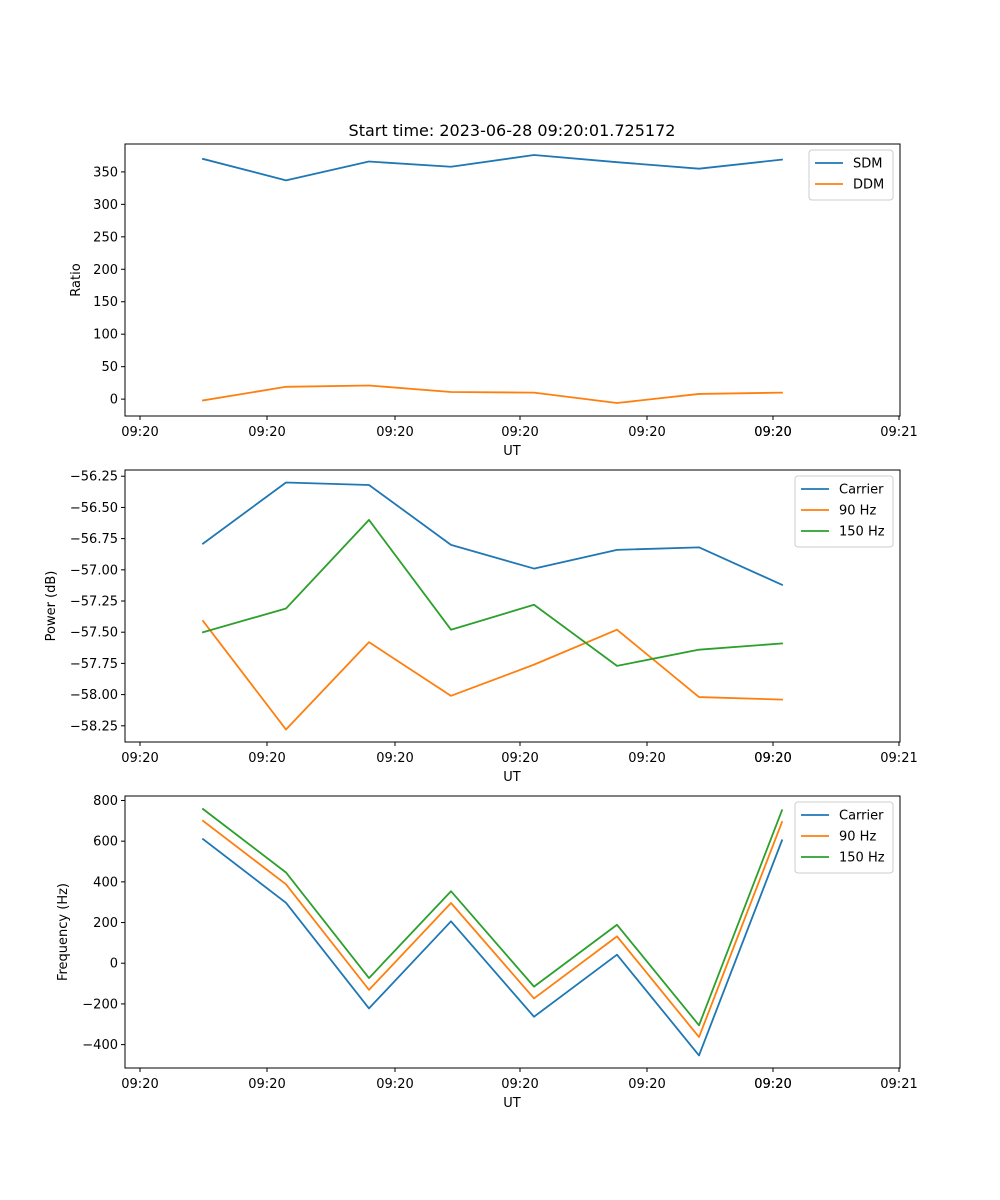  I want to click on power-series-150-hz-line, so click(492, 593).